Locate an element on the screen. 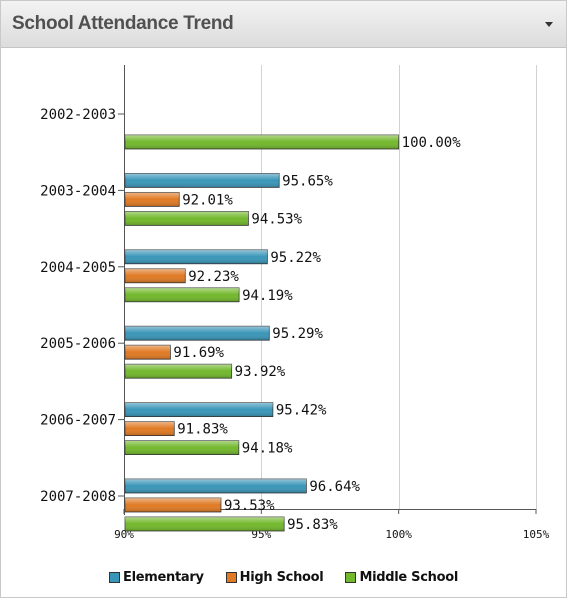  legend-label: Middle School is located at coordinates (408, 577).